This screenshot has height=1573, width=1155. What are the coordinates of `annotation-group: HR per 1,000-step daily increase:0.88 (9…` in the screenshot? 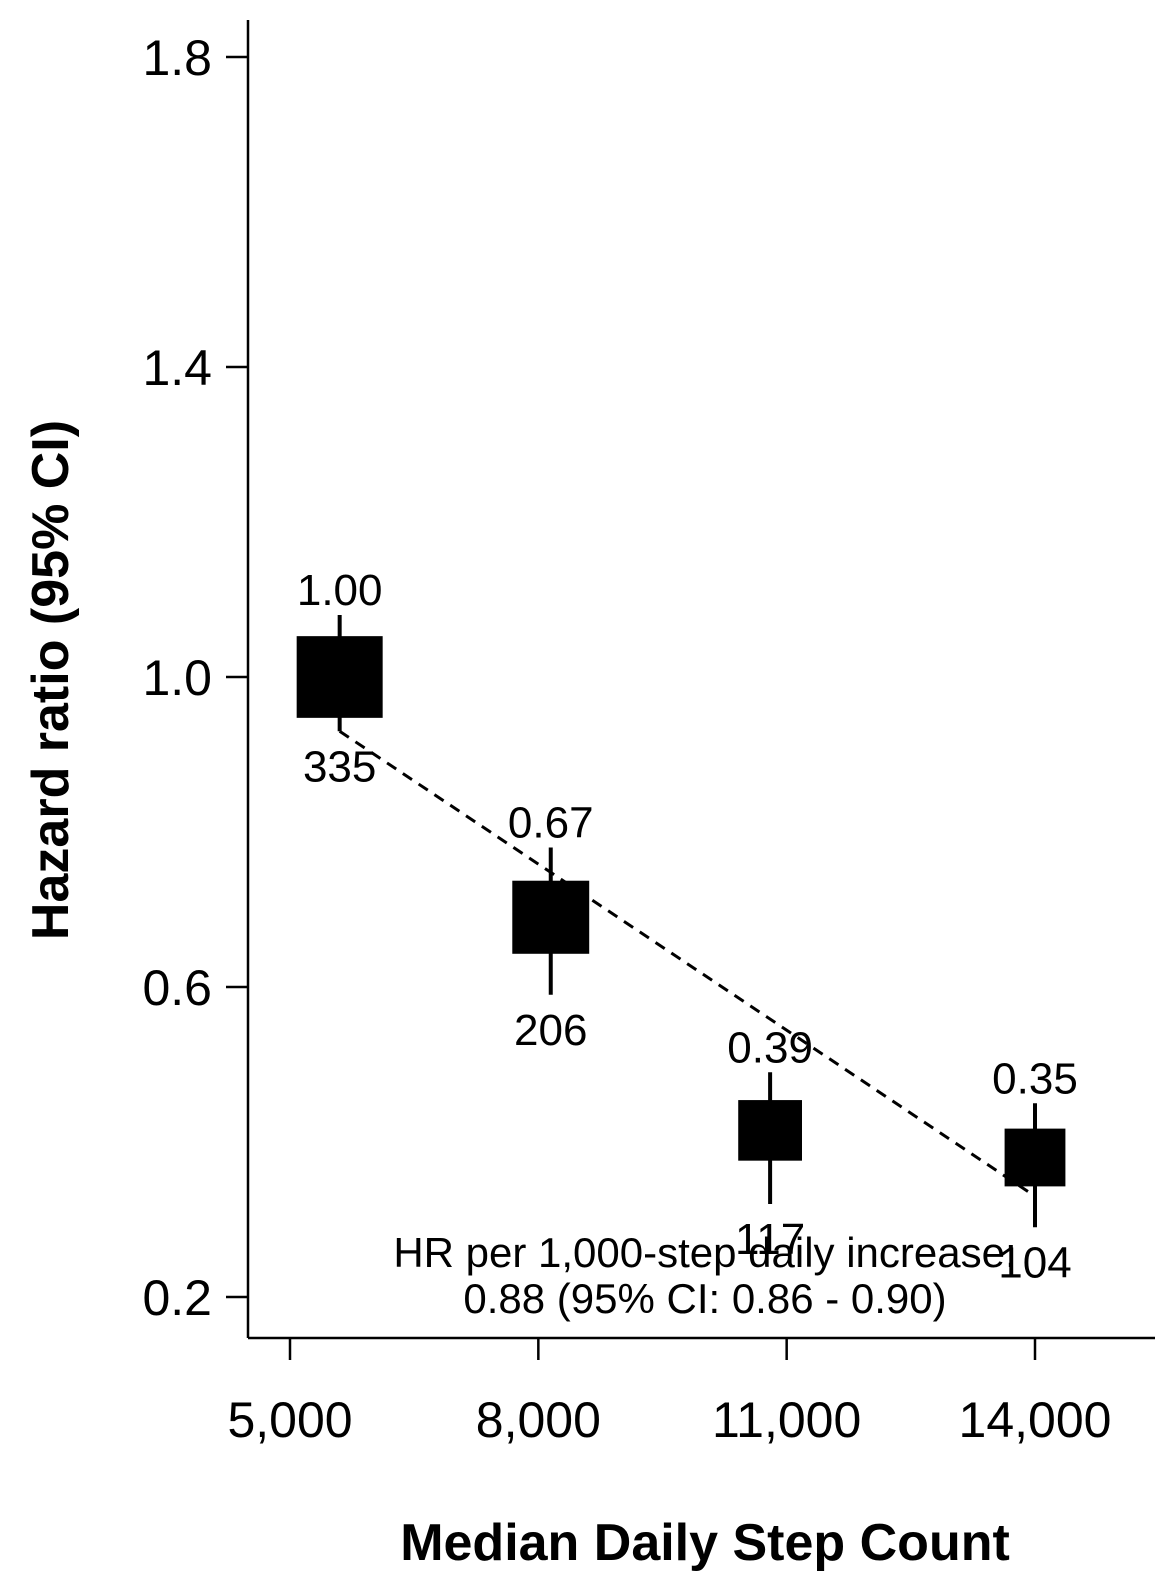 It's located at (704, 1275).